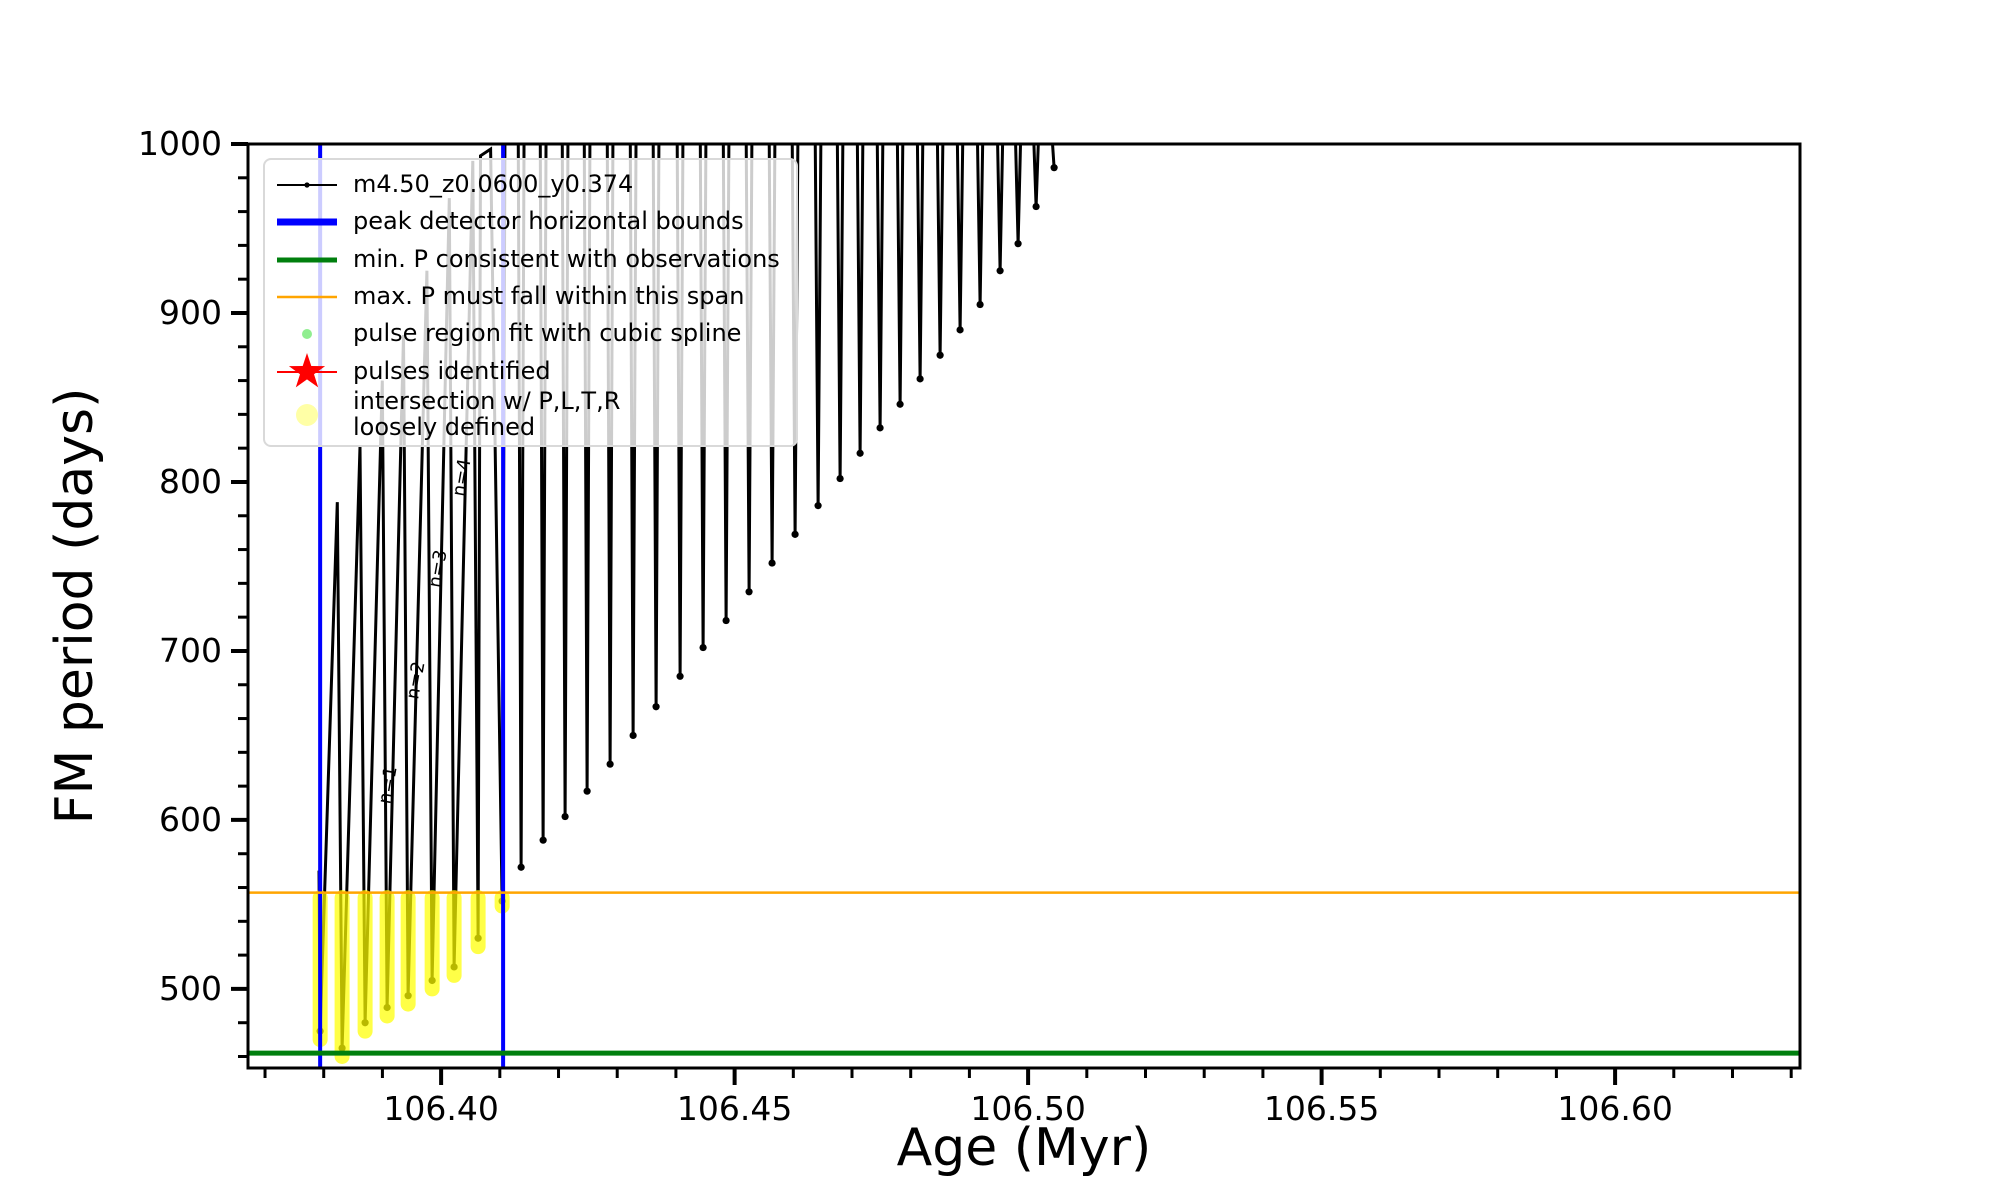  I want to click on green-line-sample-icon, so click(307, 260).